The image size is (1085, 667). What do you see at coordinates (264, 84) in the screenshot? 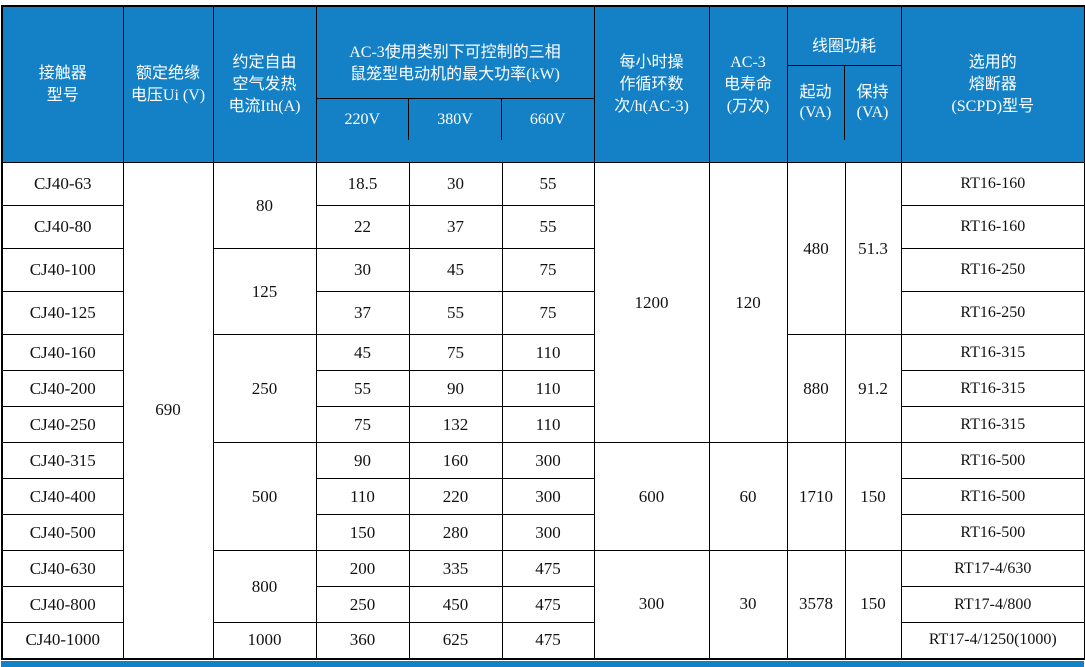
I see `col-header-thermal-current: 约定自由 空气发热 电流Ith(A)` at bounding box center [264, 84].